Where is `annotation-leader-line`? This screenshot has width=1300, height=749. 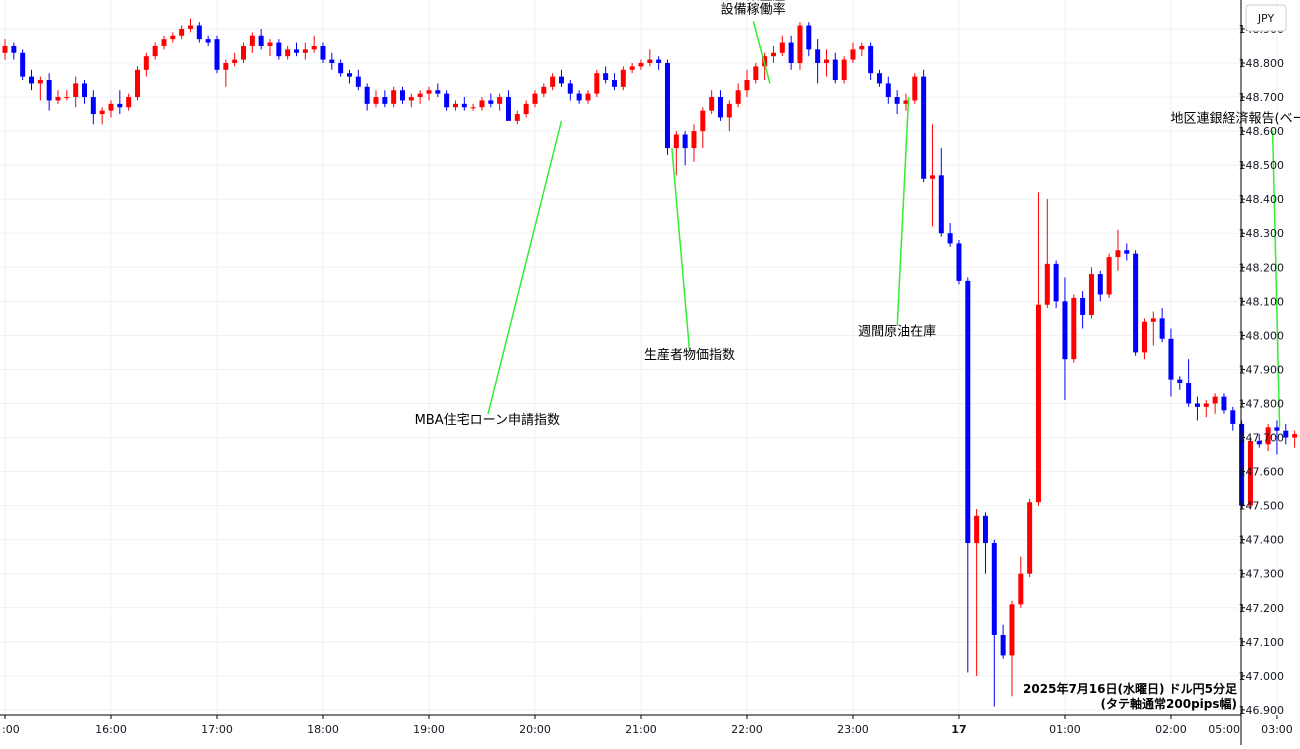 annotation-leader-line is located at coordinates (1276, 278).